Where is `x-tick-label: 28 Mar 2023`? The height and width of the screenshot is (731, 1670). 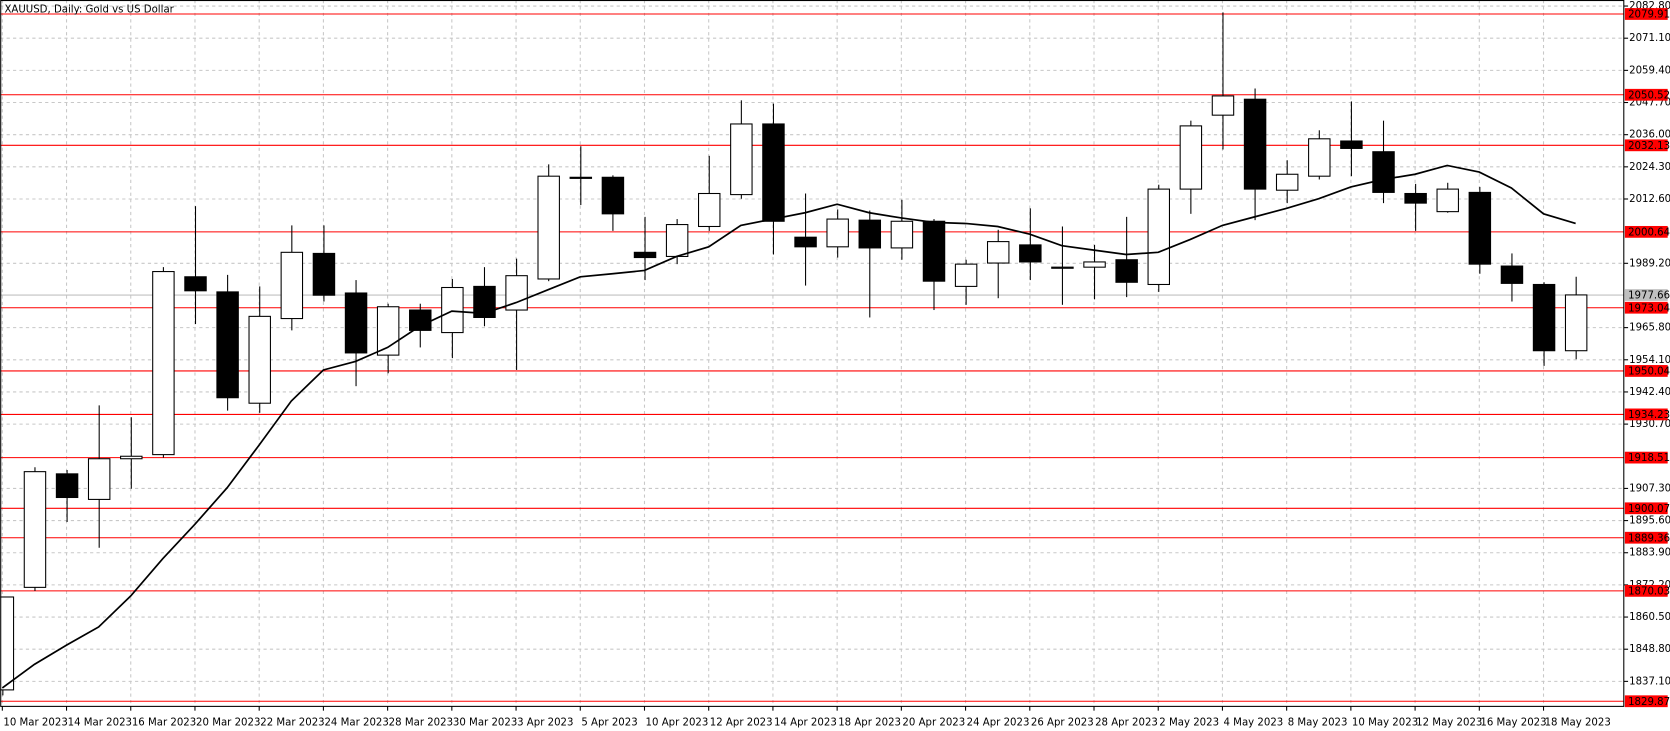 x-tick-label: 28 Mar 2023 is located at coordinates (421, 722).